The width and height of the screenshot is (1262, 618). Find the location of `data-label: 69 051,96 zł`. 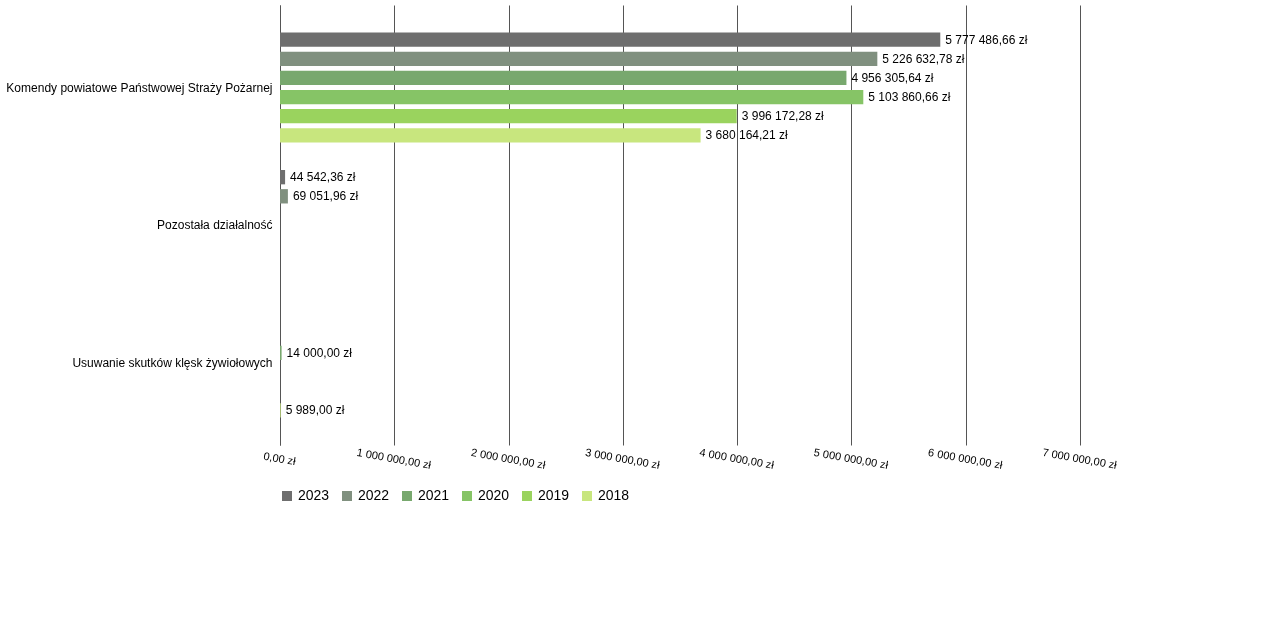

data-label: 69 051,96 zł is located at coordinates (325, 196).